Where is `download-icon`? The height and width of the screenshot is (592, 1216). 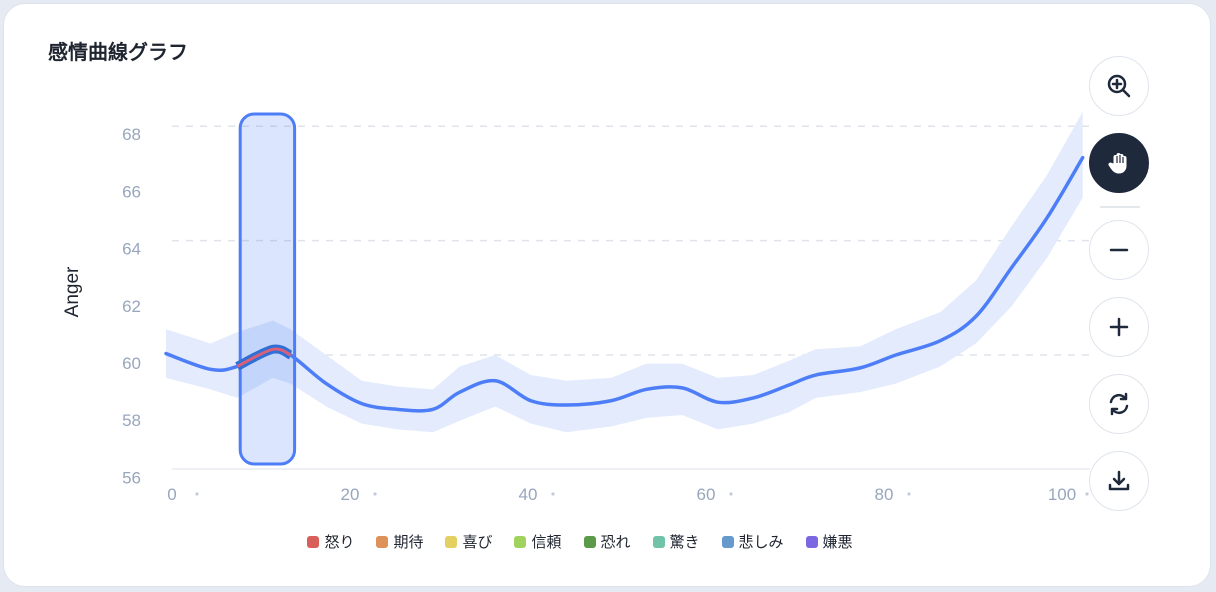 download-icon is located at coordinates (1119, 480).